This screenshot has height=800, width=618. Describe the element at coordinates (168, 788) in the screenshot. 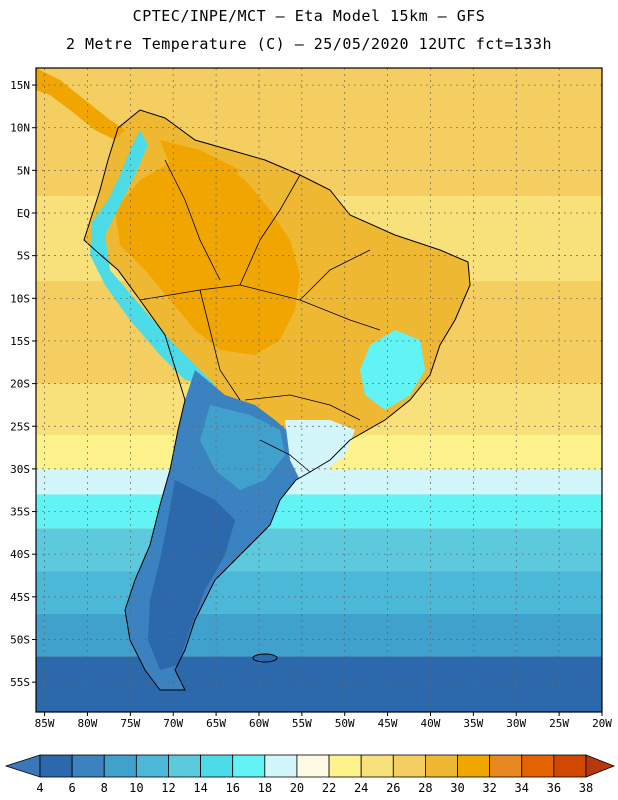

I see `colorbar-label-12: 12` at that location.